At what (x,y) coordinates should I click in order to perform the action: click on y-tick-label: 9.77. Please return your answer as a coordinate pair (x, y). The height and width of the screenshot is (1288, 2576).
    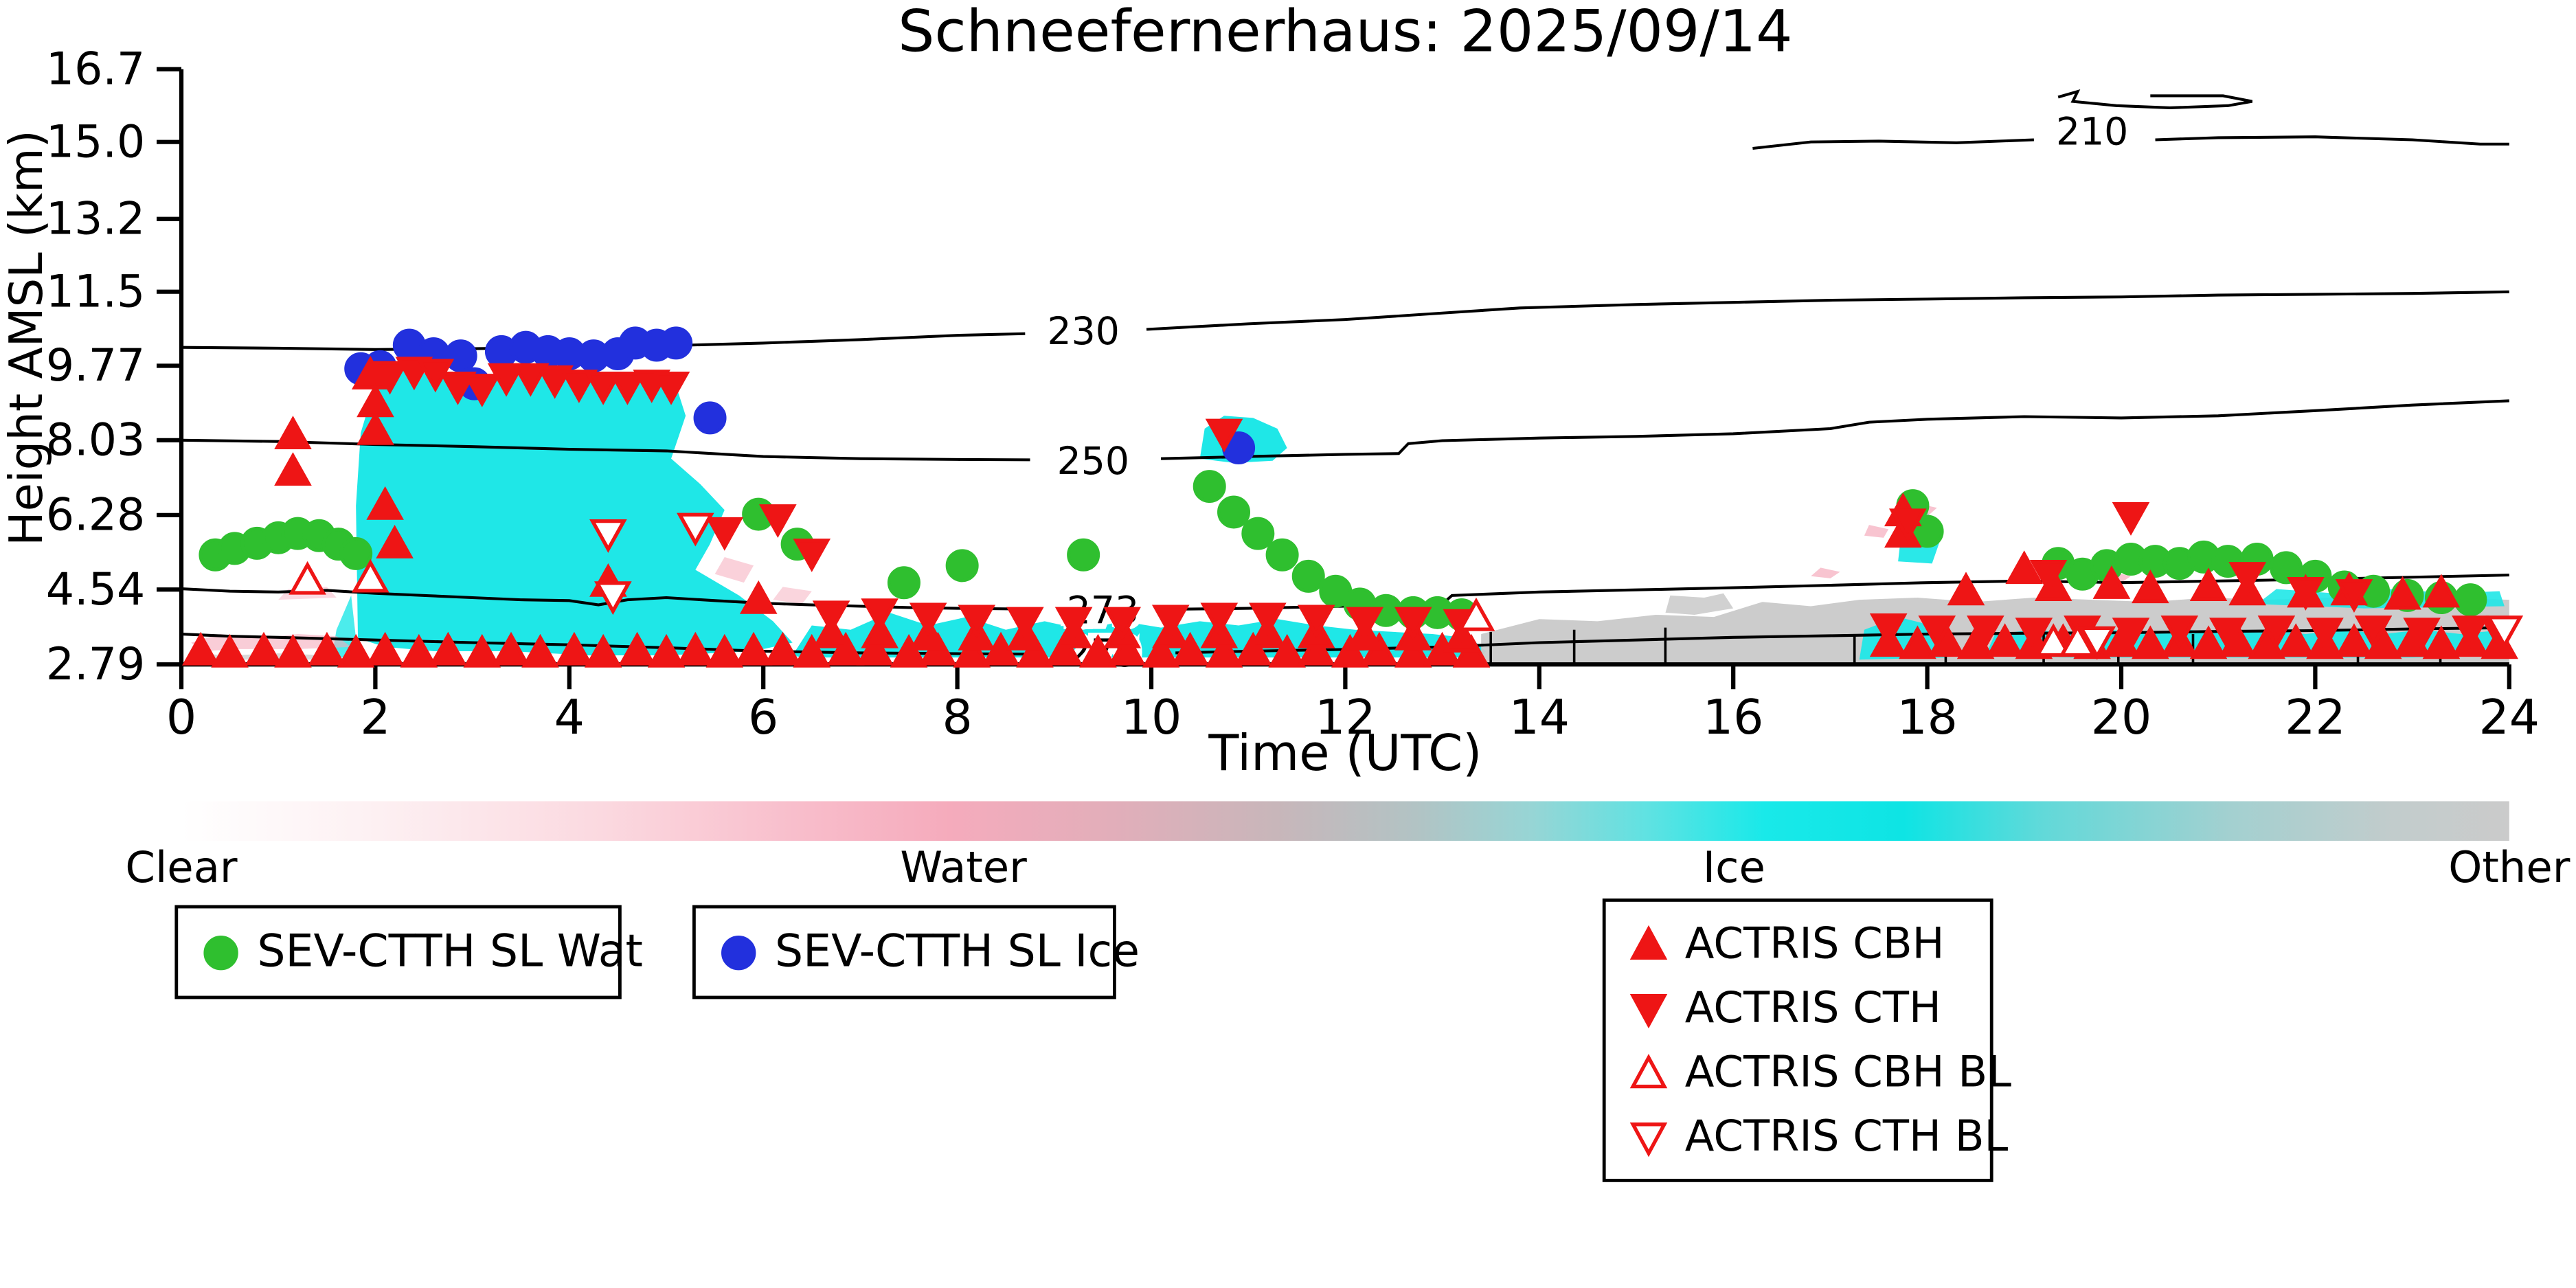
    Looking at the image, I should click on (95, 366).